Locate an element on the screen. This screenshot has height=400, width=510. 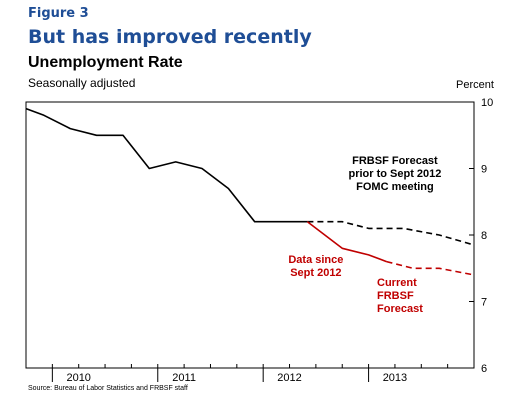
x-tick-label: 2012 is located at coordinates (289, 378).